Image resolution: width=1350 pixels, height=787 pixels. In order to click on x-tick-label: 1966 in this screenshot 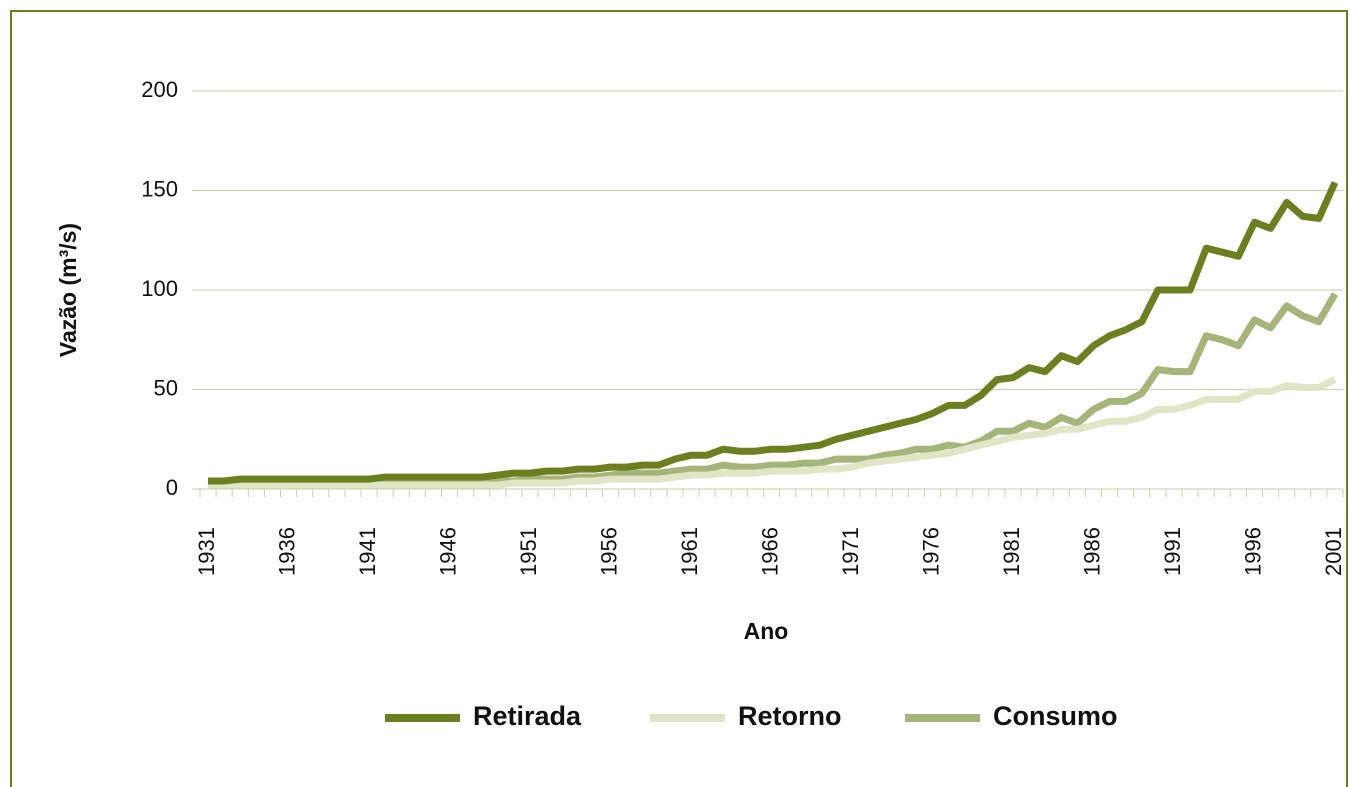, I will do `click(769, 551)`.